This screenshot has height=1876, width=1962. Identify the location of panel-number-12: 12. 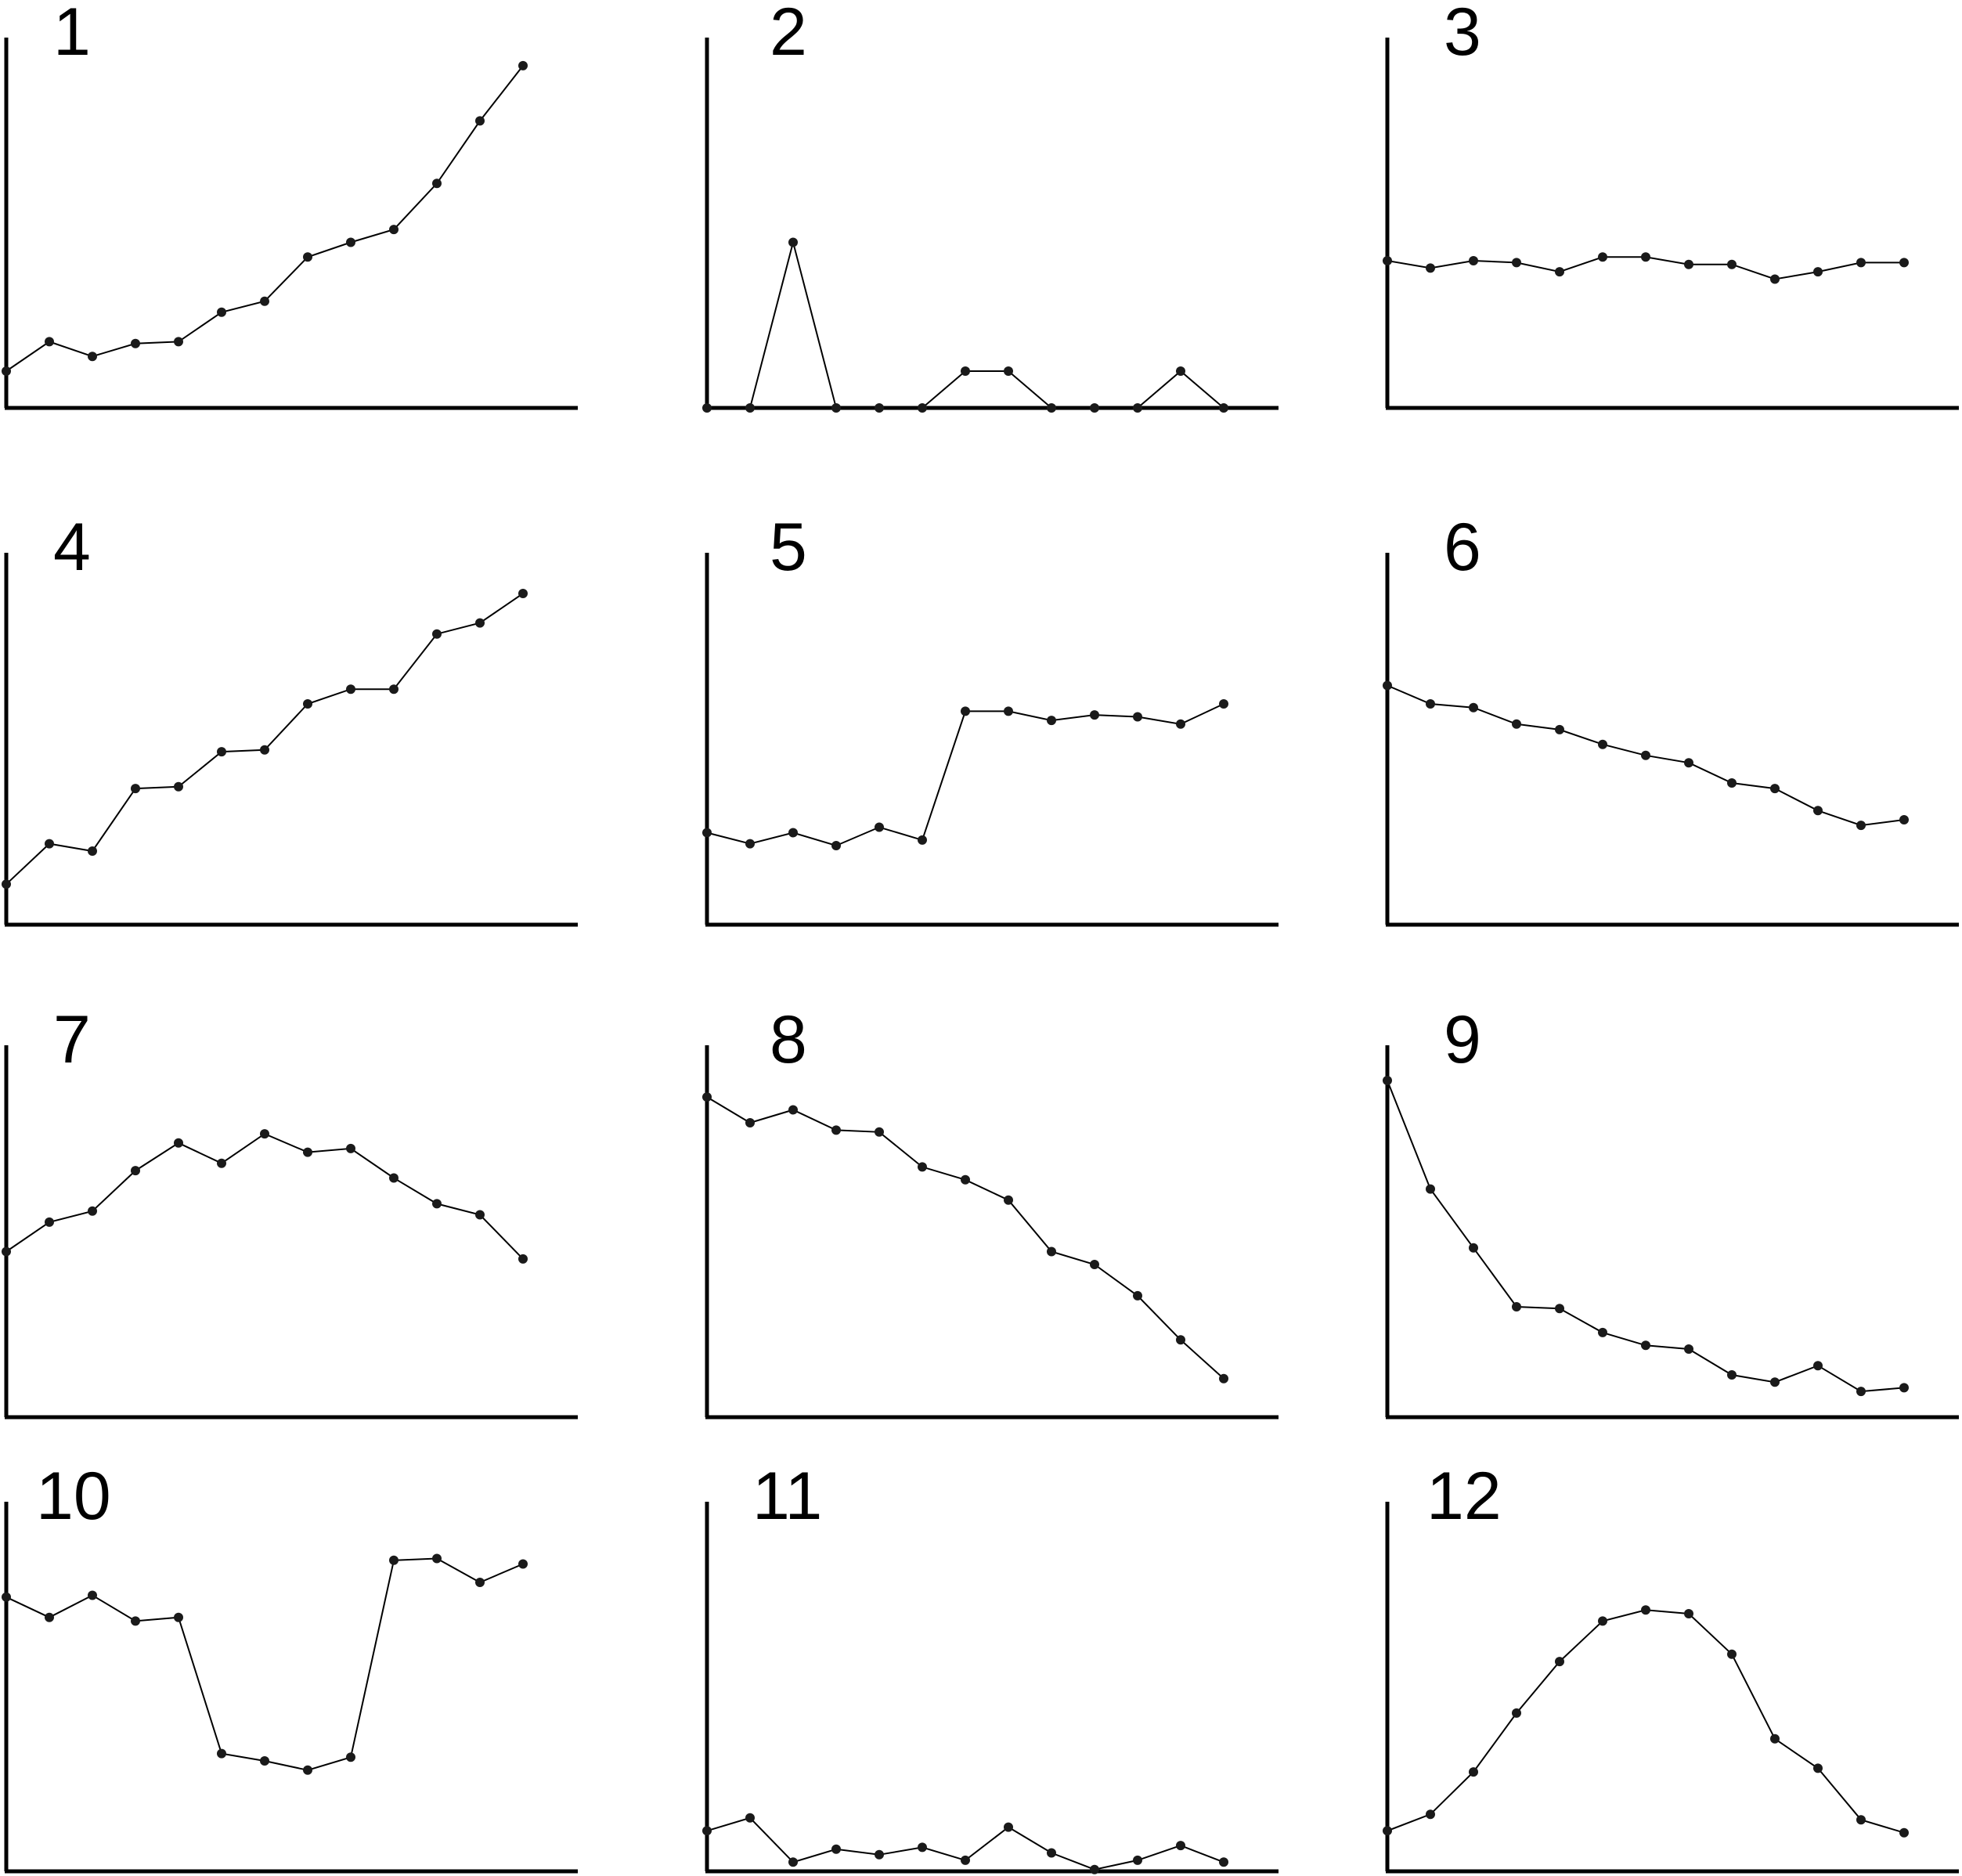
(1464, 1496).